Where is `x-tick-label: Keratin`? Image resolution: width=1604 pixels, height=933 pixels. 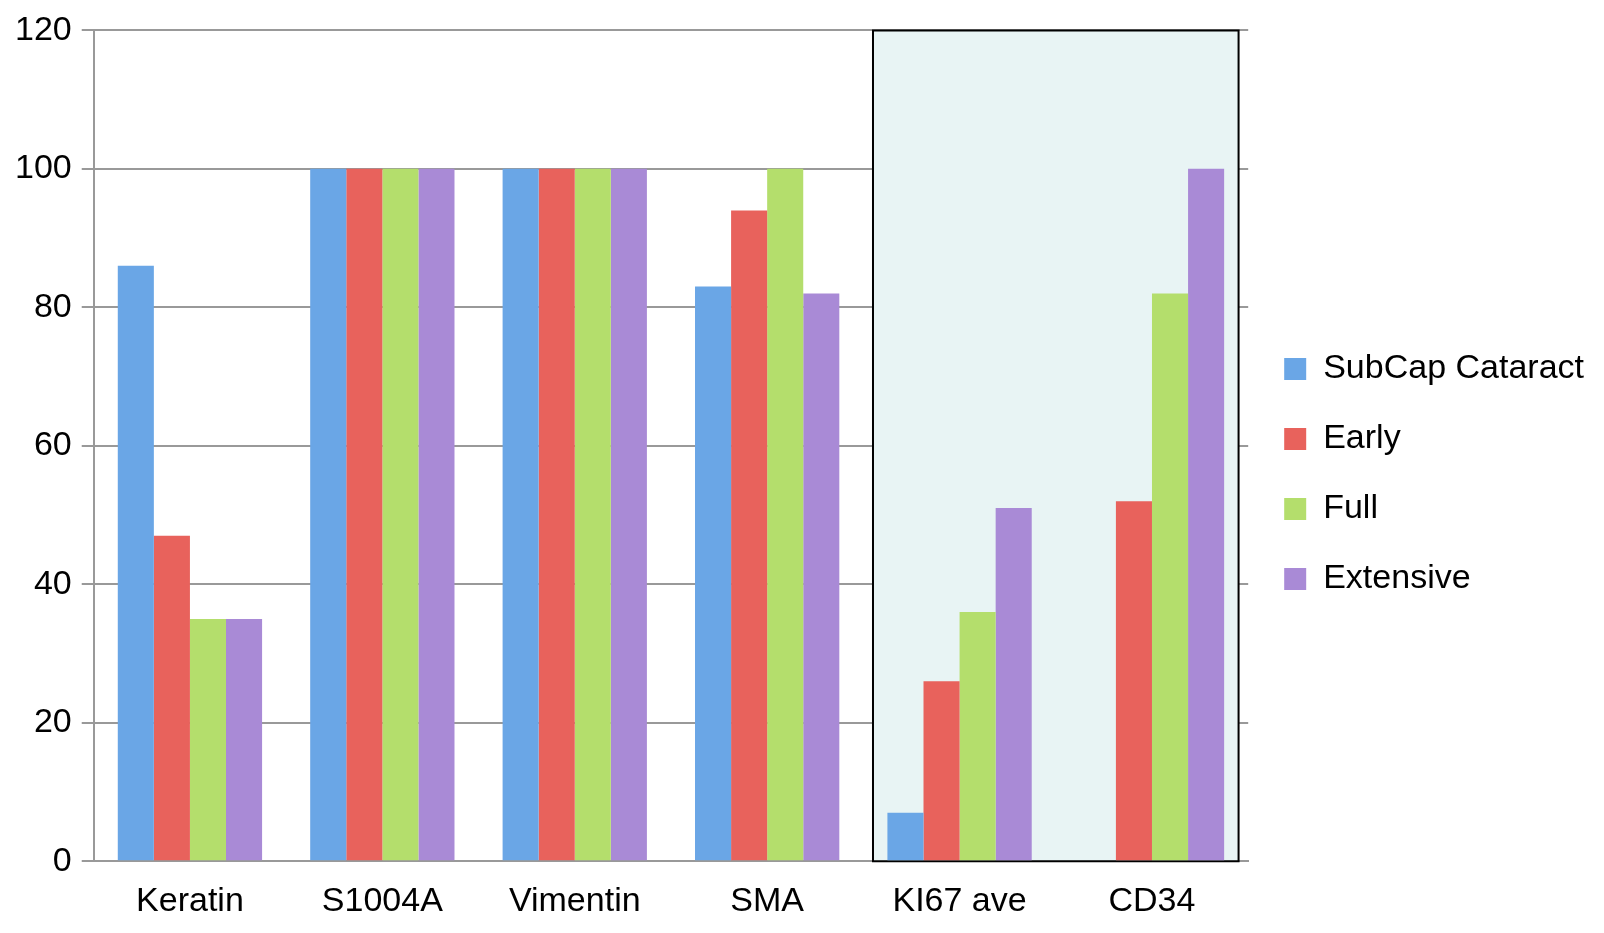
x-tick-label: Keratin is located at coordinates (190, 898).